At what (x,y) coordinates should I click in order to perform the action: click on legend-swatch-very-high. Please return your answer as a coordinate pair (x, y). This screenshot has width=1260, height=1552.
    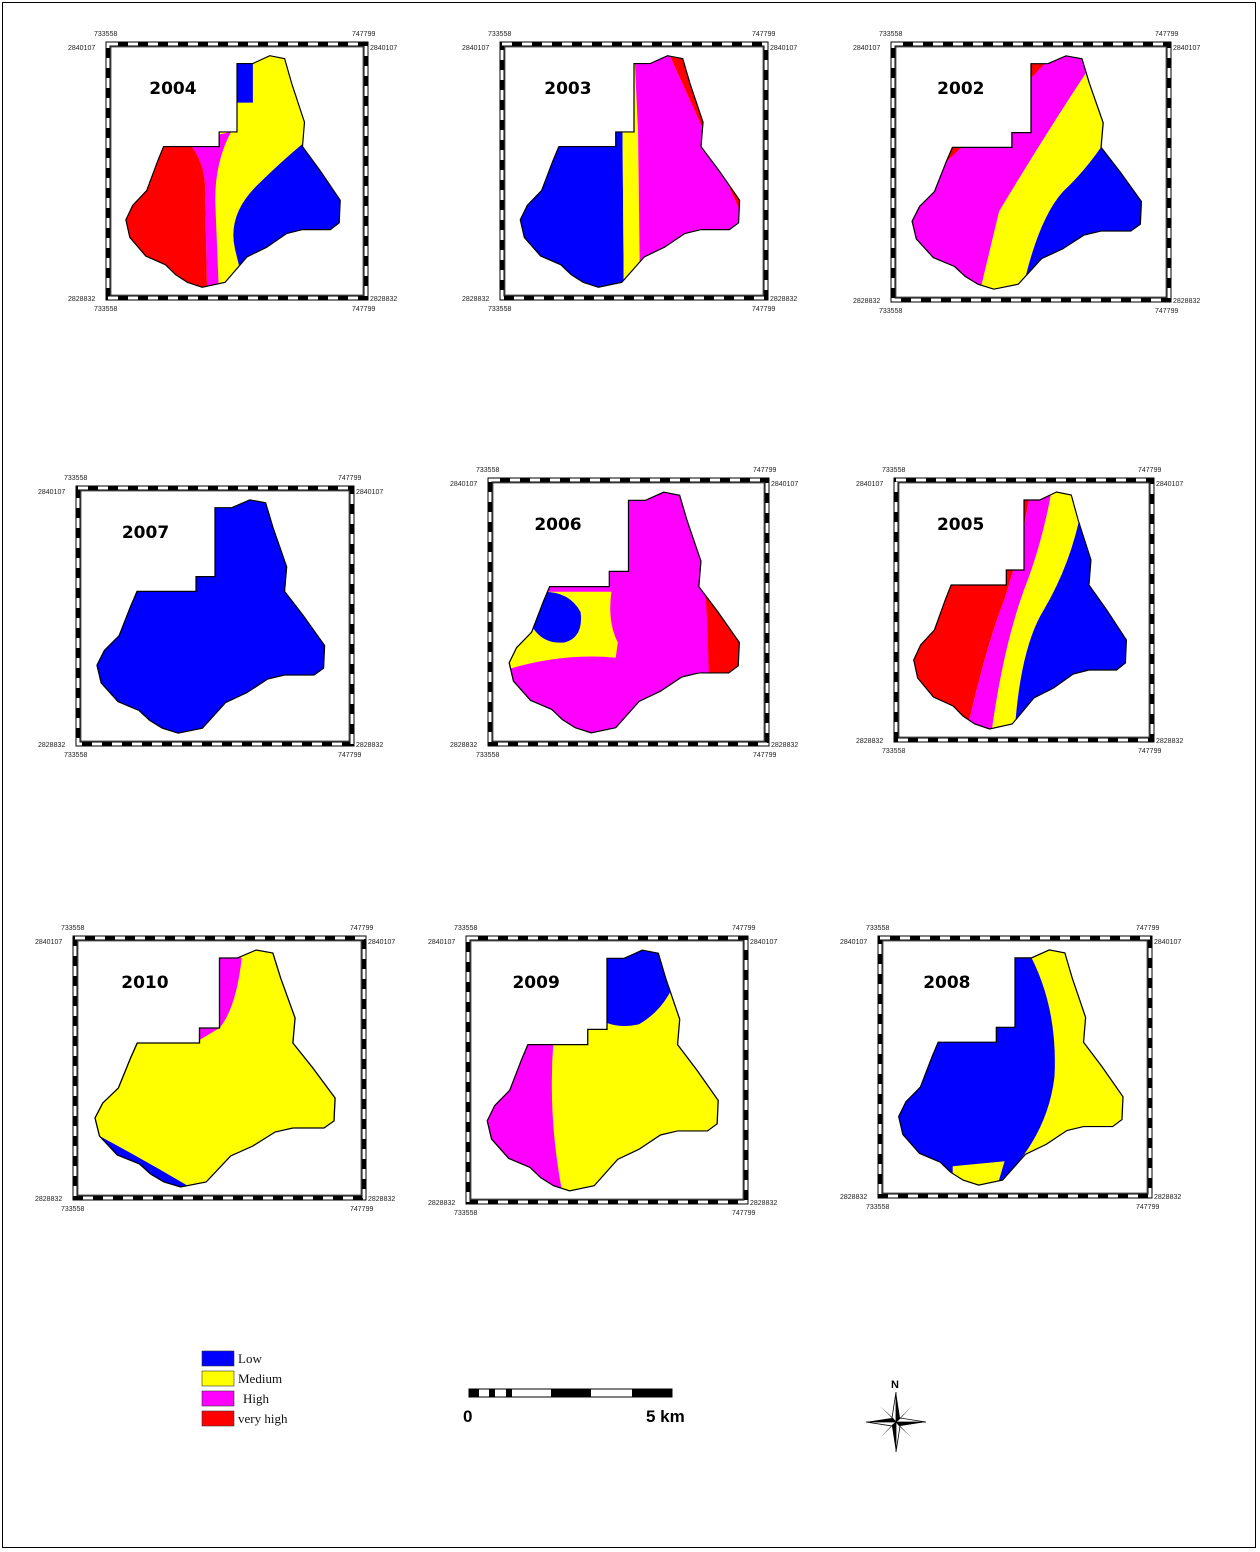
    Looking at the image, I should click on (218, 1418).